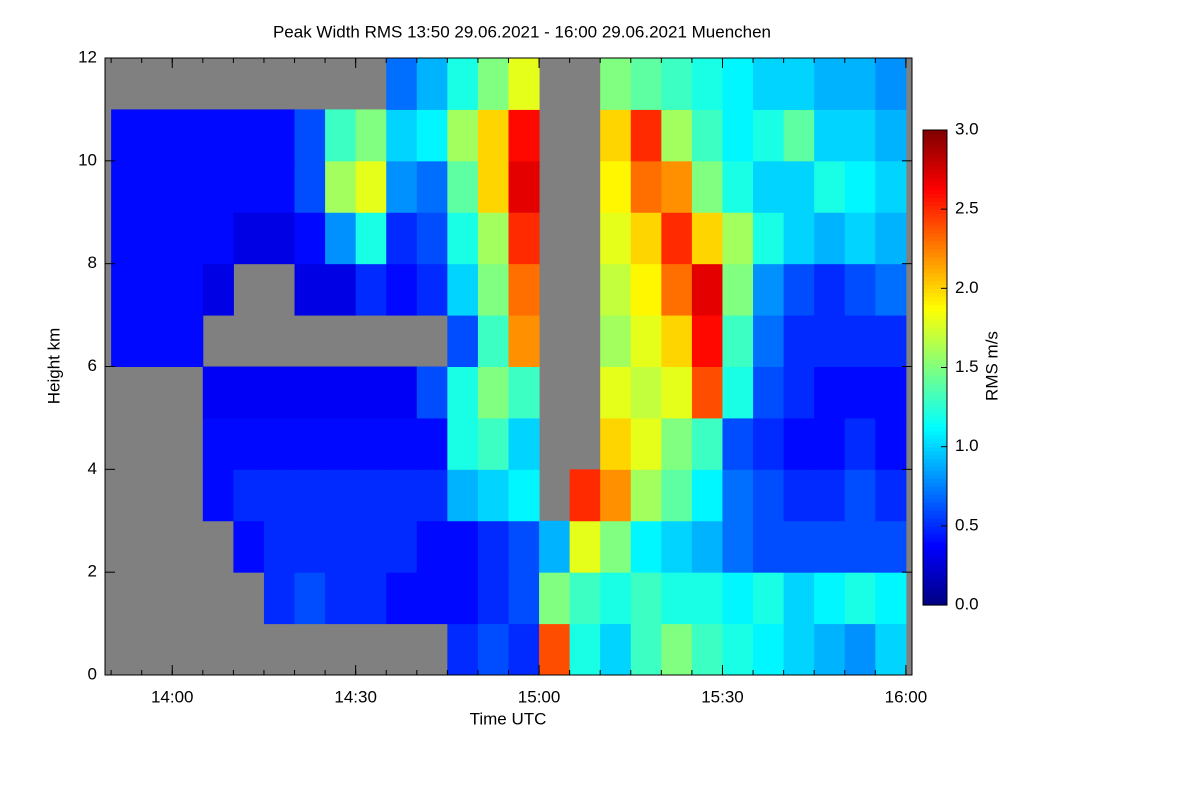 The height and width of the screenshot is (805, 1200). I want to click on y-tick-label: 10, so click(87, 159).